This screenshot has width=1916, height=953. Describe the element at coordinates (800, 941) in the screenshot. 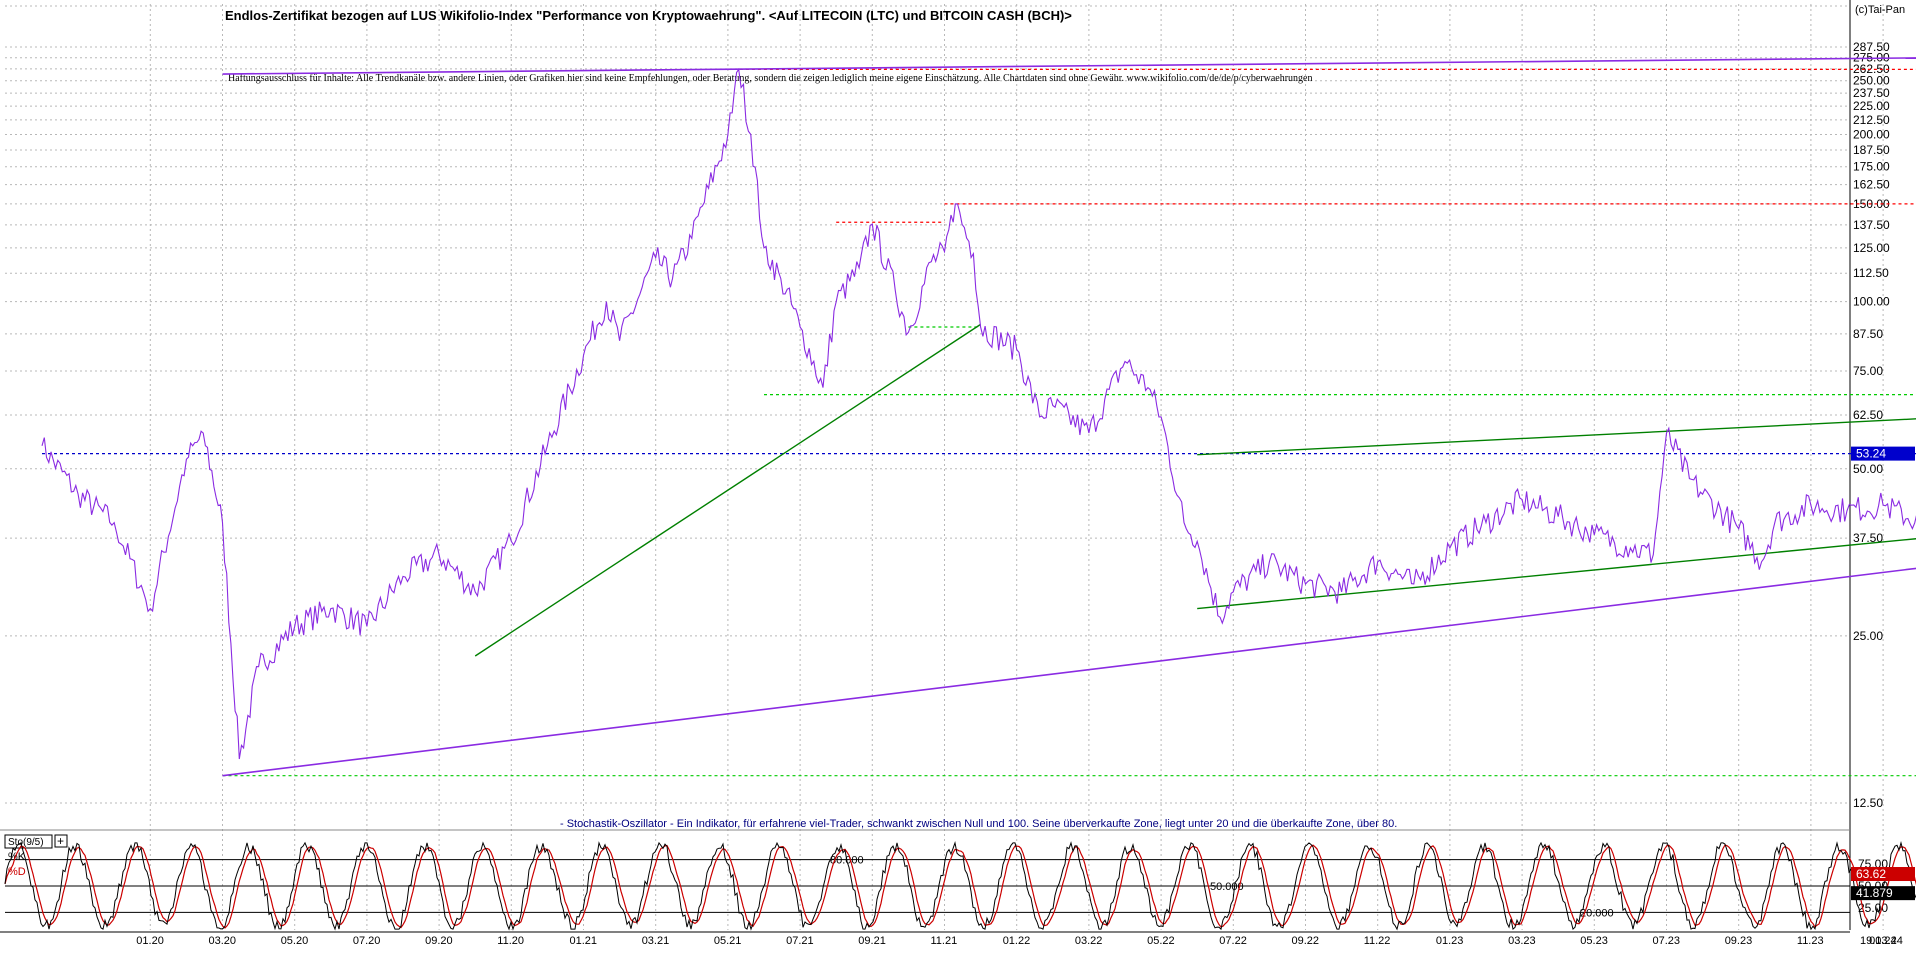

I see `x-axis-tick: 07.21` at that location.